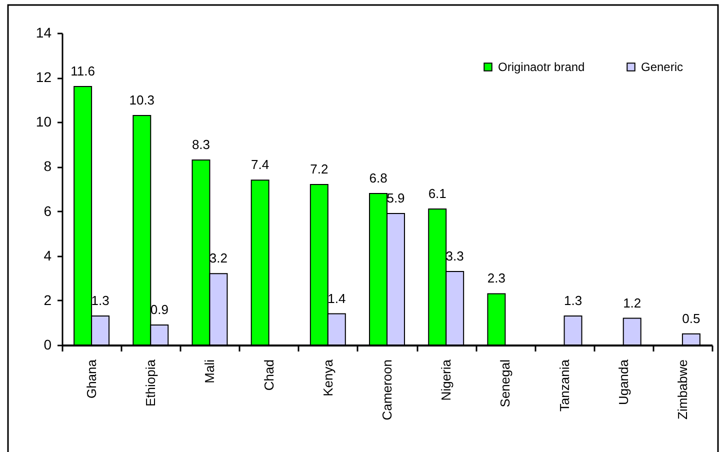 This screenshot has width=720, height=452. I want to click on x-tick-label: Uganda, so click(623, 382).